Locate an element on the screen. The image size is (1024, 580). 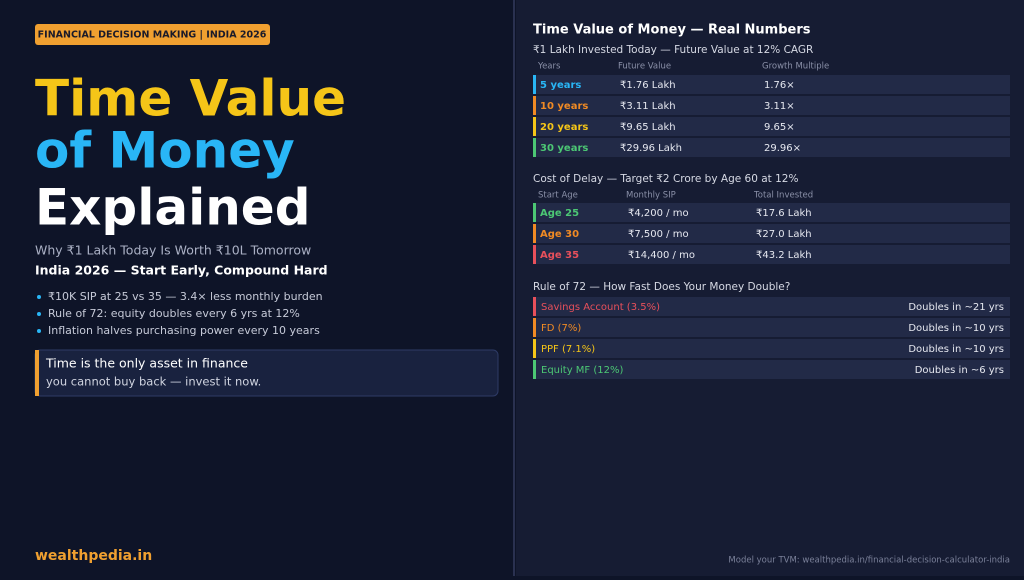
cell: ₹4,200 / mo is located at coordinates (658, 213).